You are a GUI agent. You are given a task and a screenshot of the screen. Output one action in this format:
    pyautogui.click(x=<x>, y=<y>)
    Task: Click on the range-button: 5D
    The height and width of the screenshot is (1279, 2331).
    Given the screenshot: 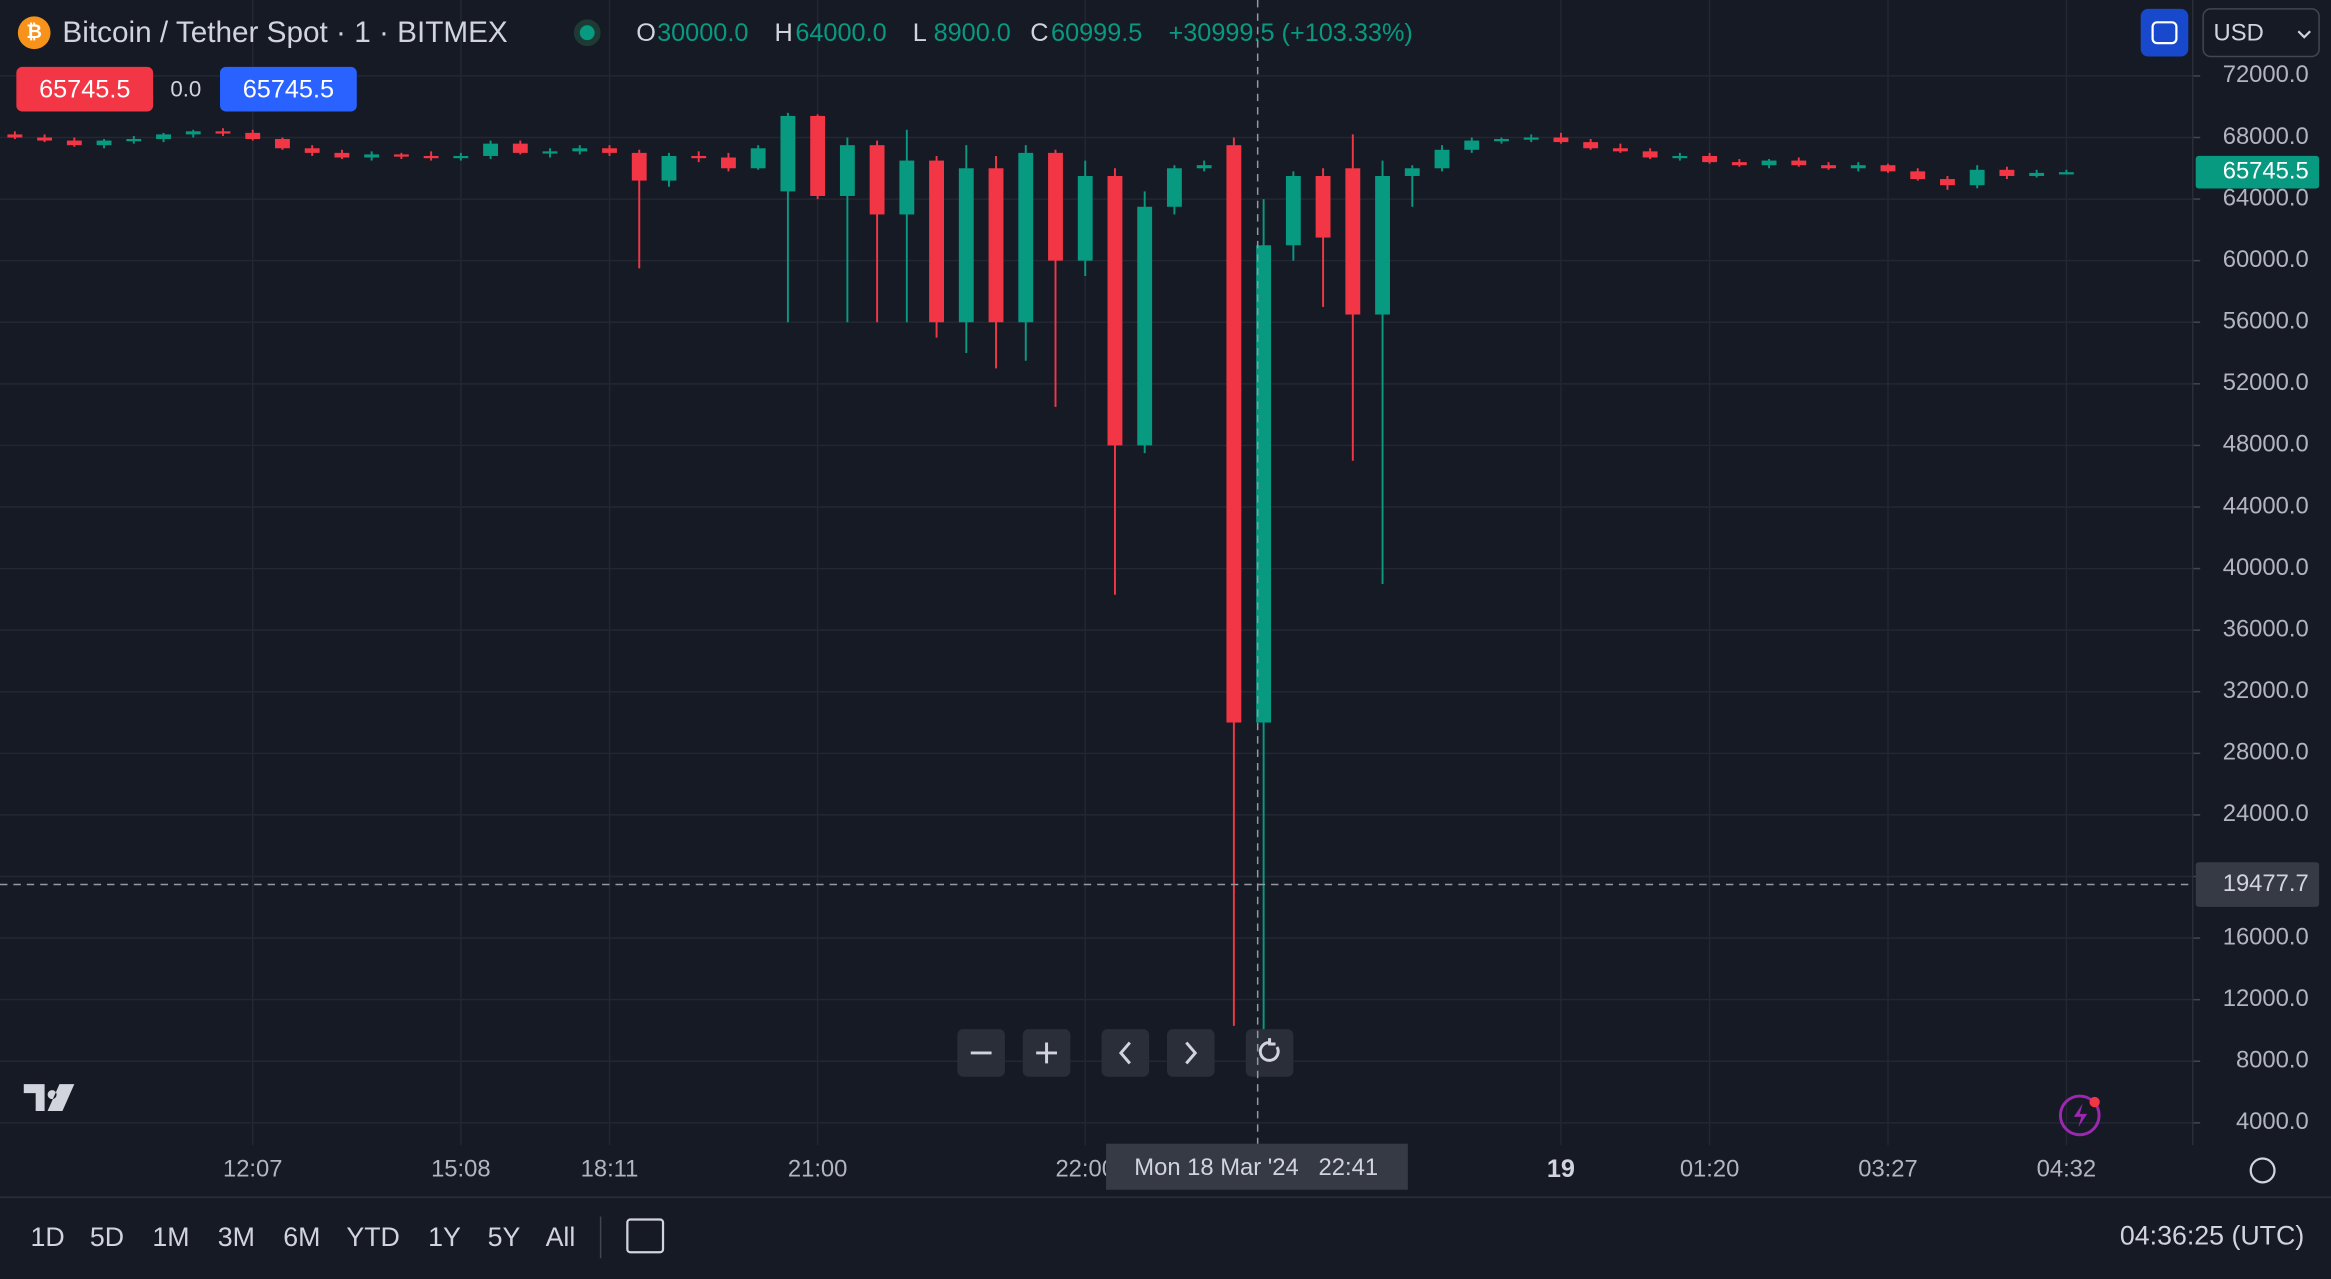 What is the action you would take?
    pyautogui.click(x=107, y=1237)
    